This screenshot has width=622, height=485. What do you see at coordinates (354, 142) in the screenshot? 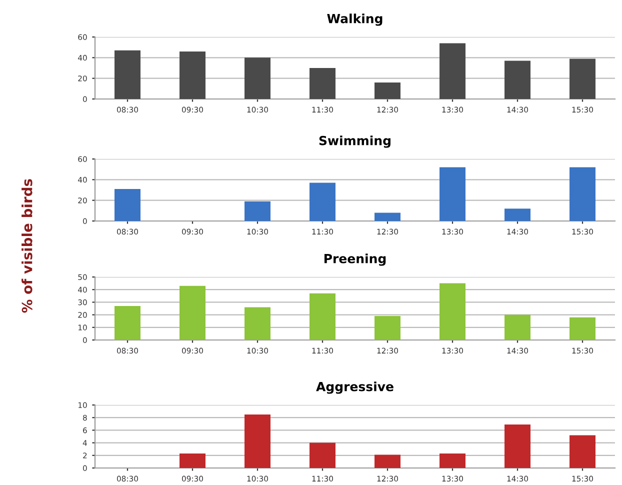
I see `chart-title: Swimming` at bounding box center [354, 142].